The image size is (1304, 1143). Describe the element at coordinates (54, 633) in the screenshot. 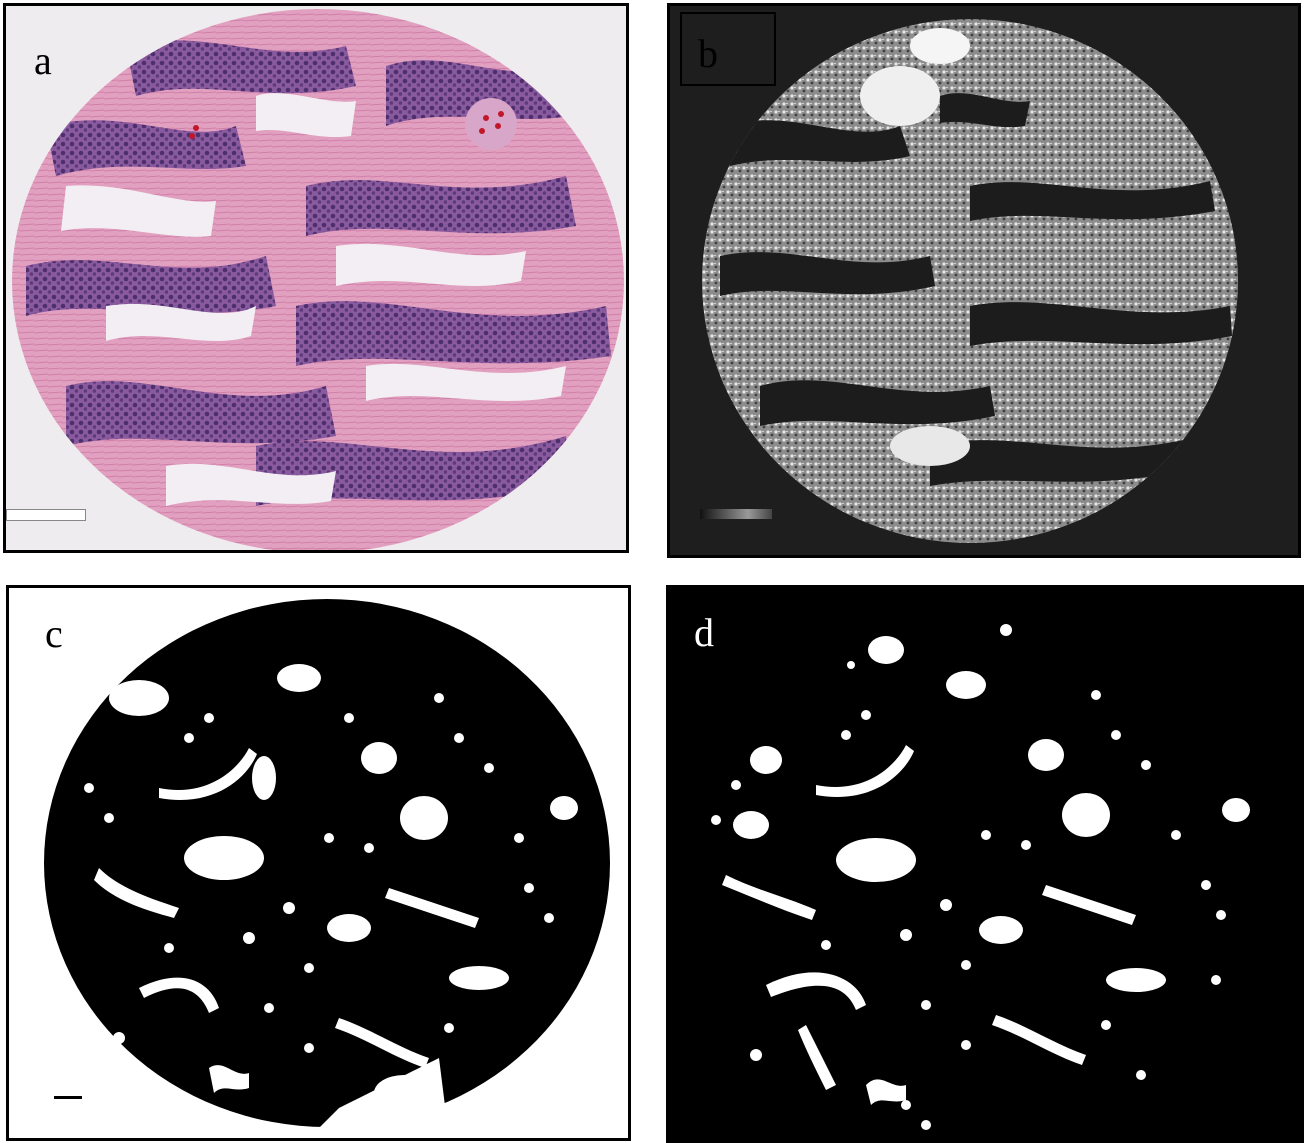

I see `panel-label-c: c` at that location.